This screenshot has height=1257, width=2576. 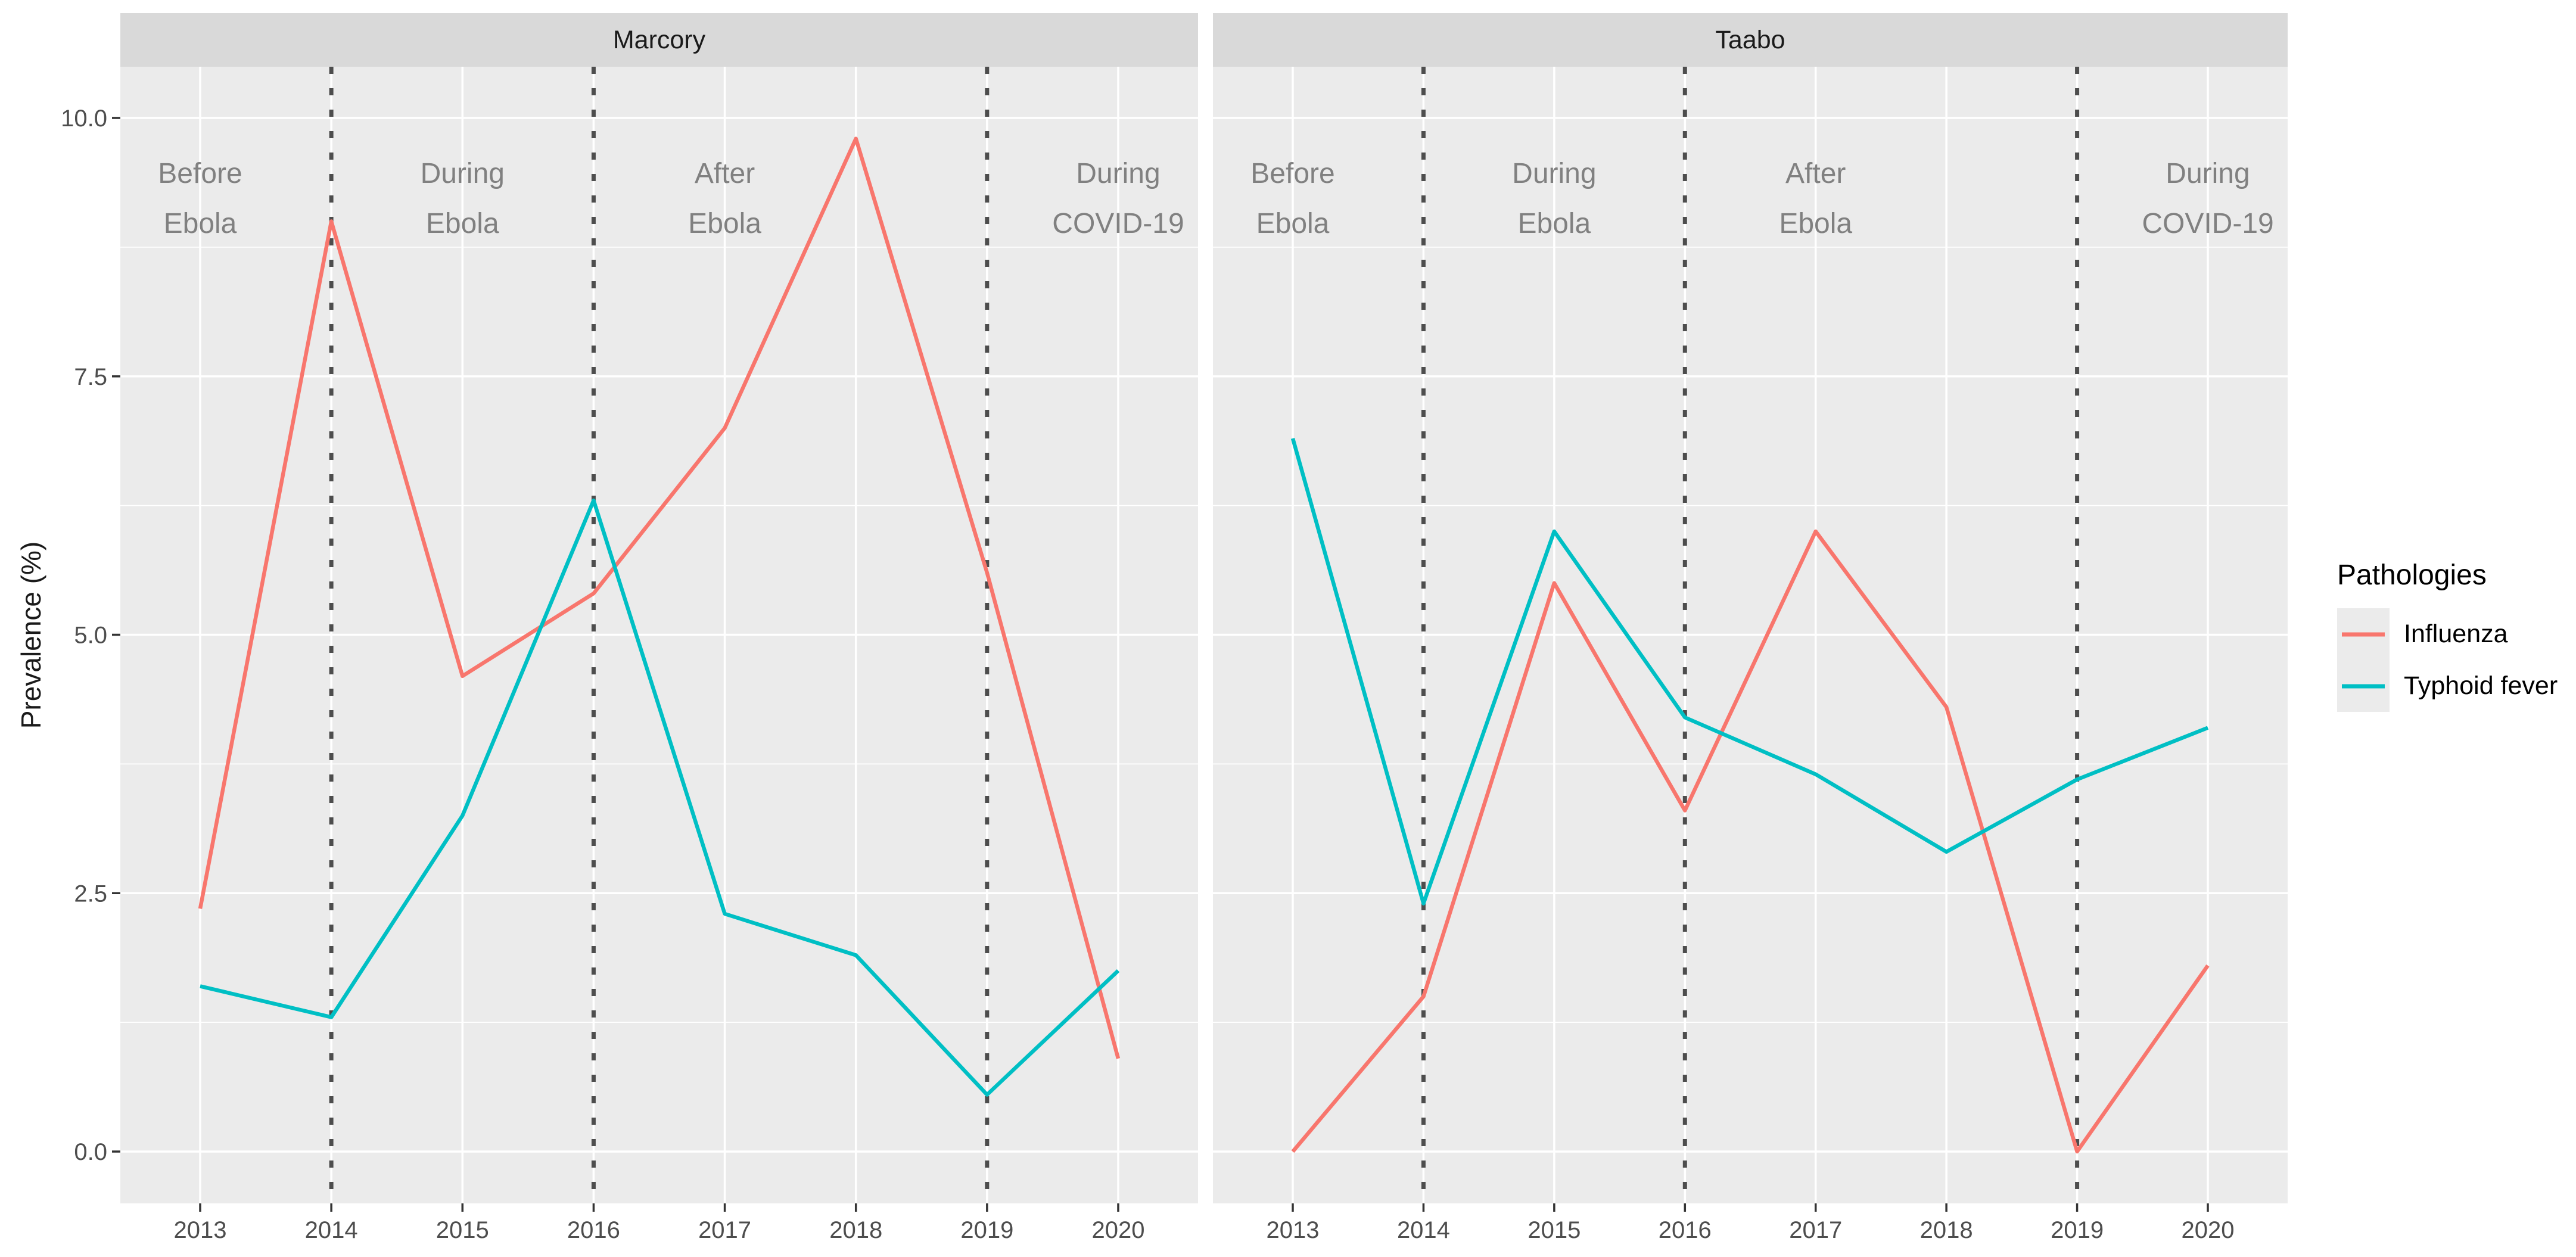 I want to click on legend-label-influenza: Influenza, so click(x=2456, y=634).